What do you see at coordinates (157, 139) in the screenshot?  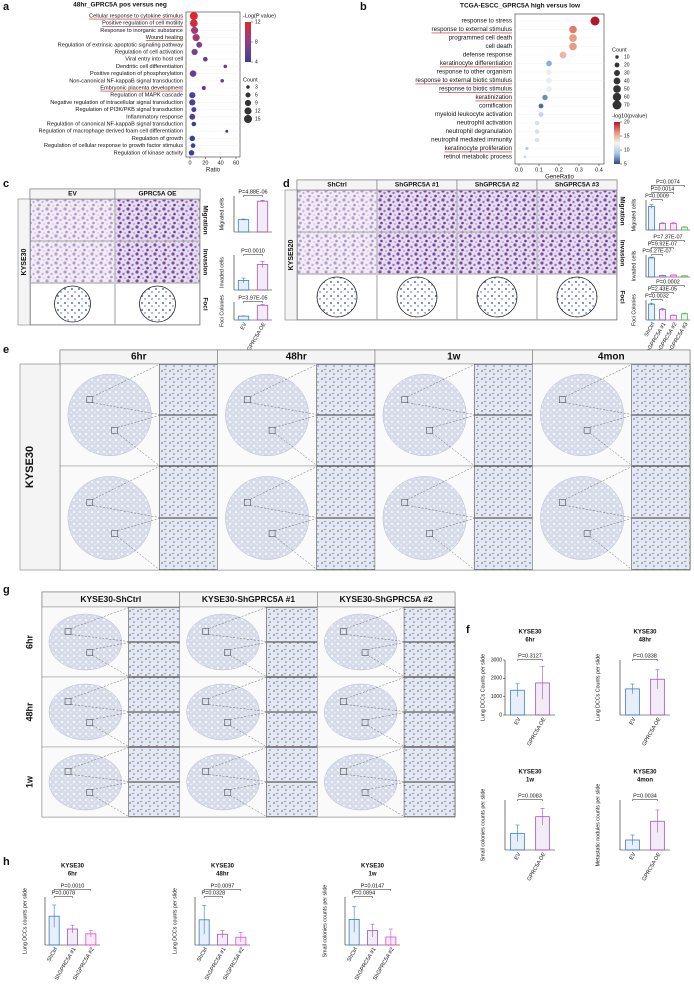 I see `term-label: Regulation of growth` at bounding box center [157, 139].